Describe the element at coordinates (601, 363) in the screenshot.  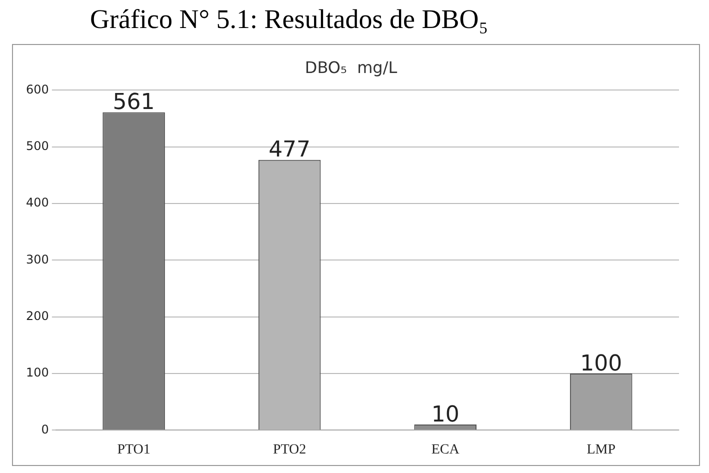
I see `data-label: 100` at that location.